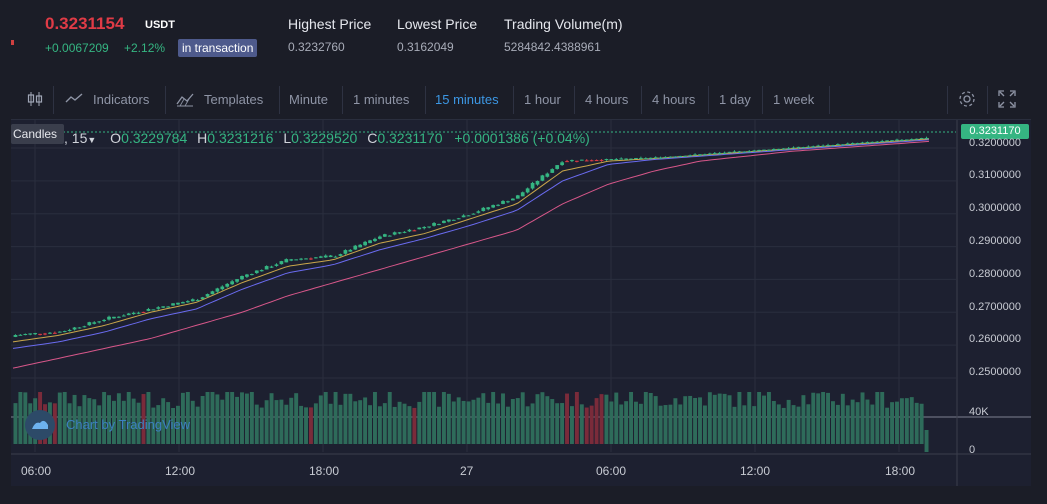 The width and height of the screenshot is (1047, 504). I want to click on interval-4-hours-2: 4 hours, so click(674, 99).